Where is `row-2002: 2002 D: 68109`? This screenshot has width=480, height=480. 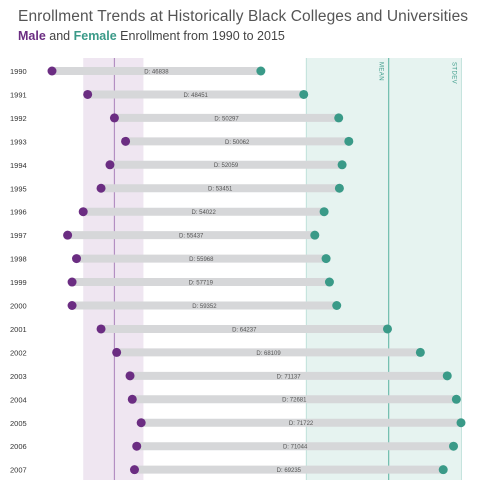 row-2002: 2002 D: 68109 is located at coordinates (217, 352).